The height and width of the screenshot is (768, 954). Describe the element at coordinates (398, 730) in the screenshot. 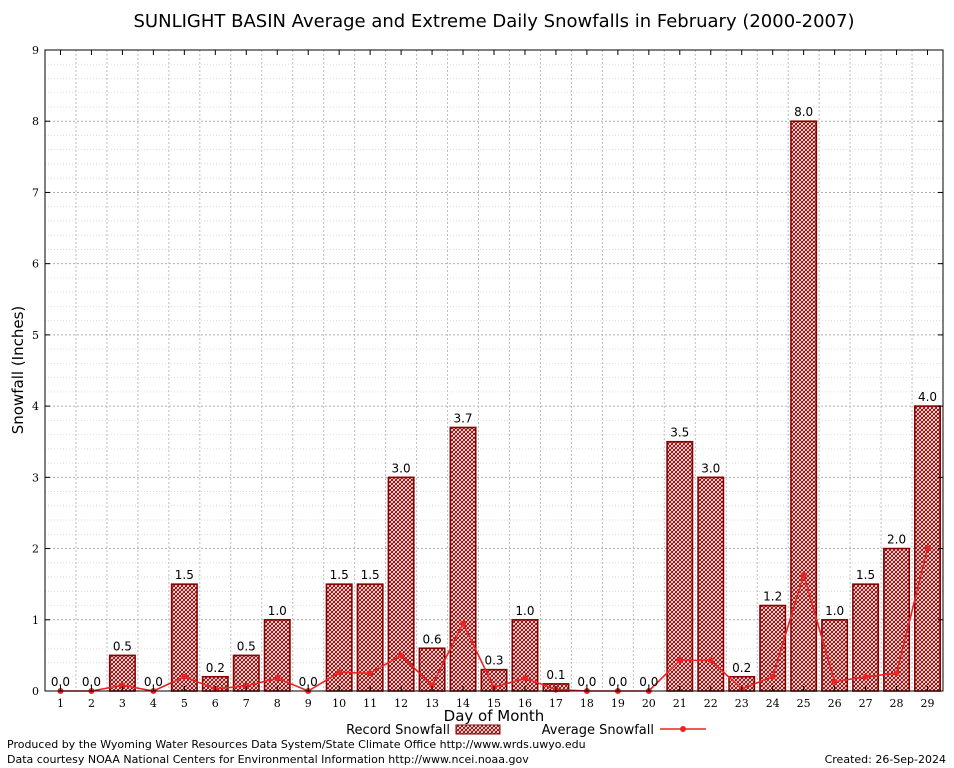

I see `legend-record-label: Record Snowfall` at that location.